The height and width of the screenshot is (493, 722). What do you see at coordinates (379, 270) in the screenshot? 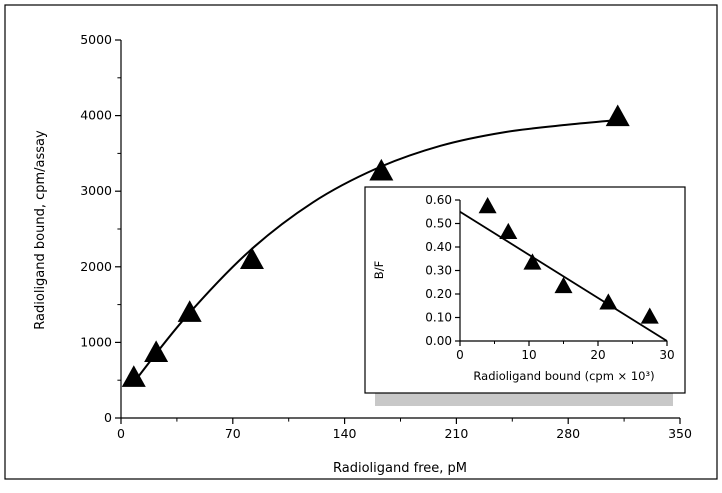
I see `inset-y-axis-label: B/F` at bounding box center [379, 270].